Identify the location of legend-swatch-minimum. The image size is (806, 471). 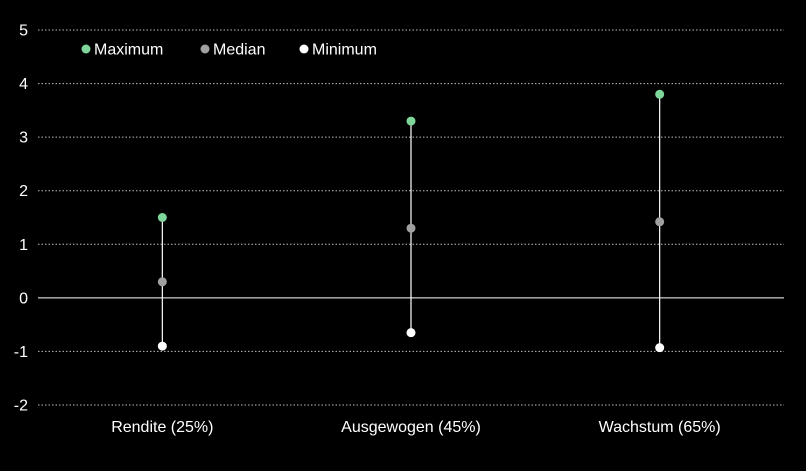
(304, 49).